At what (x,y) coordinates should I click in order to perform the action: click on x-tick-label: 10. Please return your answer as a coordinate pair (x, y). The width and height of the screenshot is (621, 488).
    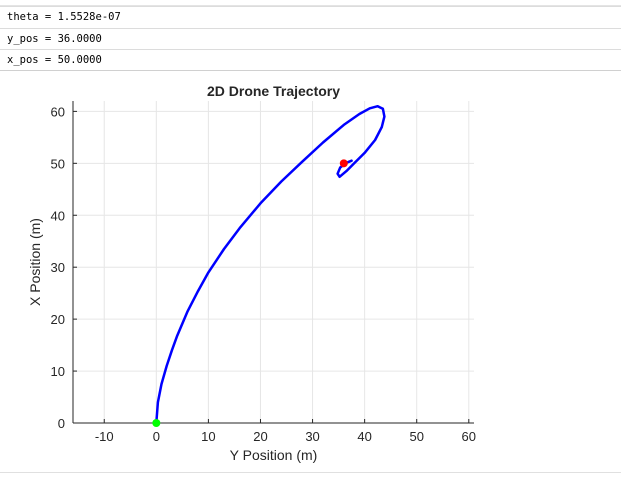
    Looking at the image, I should click on (208, 436).